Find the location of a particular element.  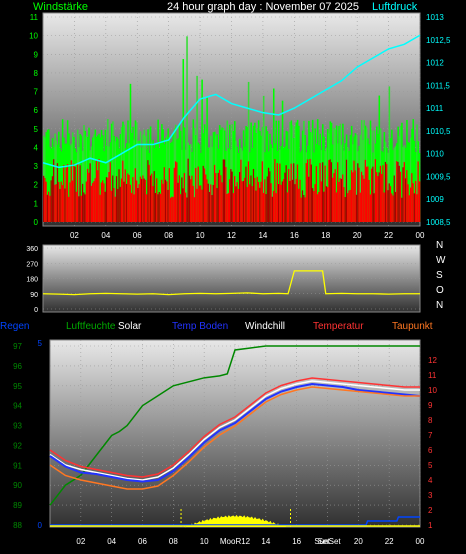

humidity-tick-88: 88 is located at coordinates (17, 525).